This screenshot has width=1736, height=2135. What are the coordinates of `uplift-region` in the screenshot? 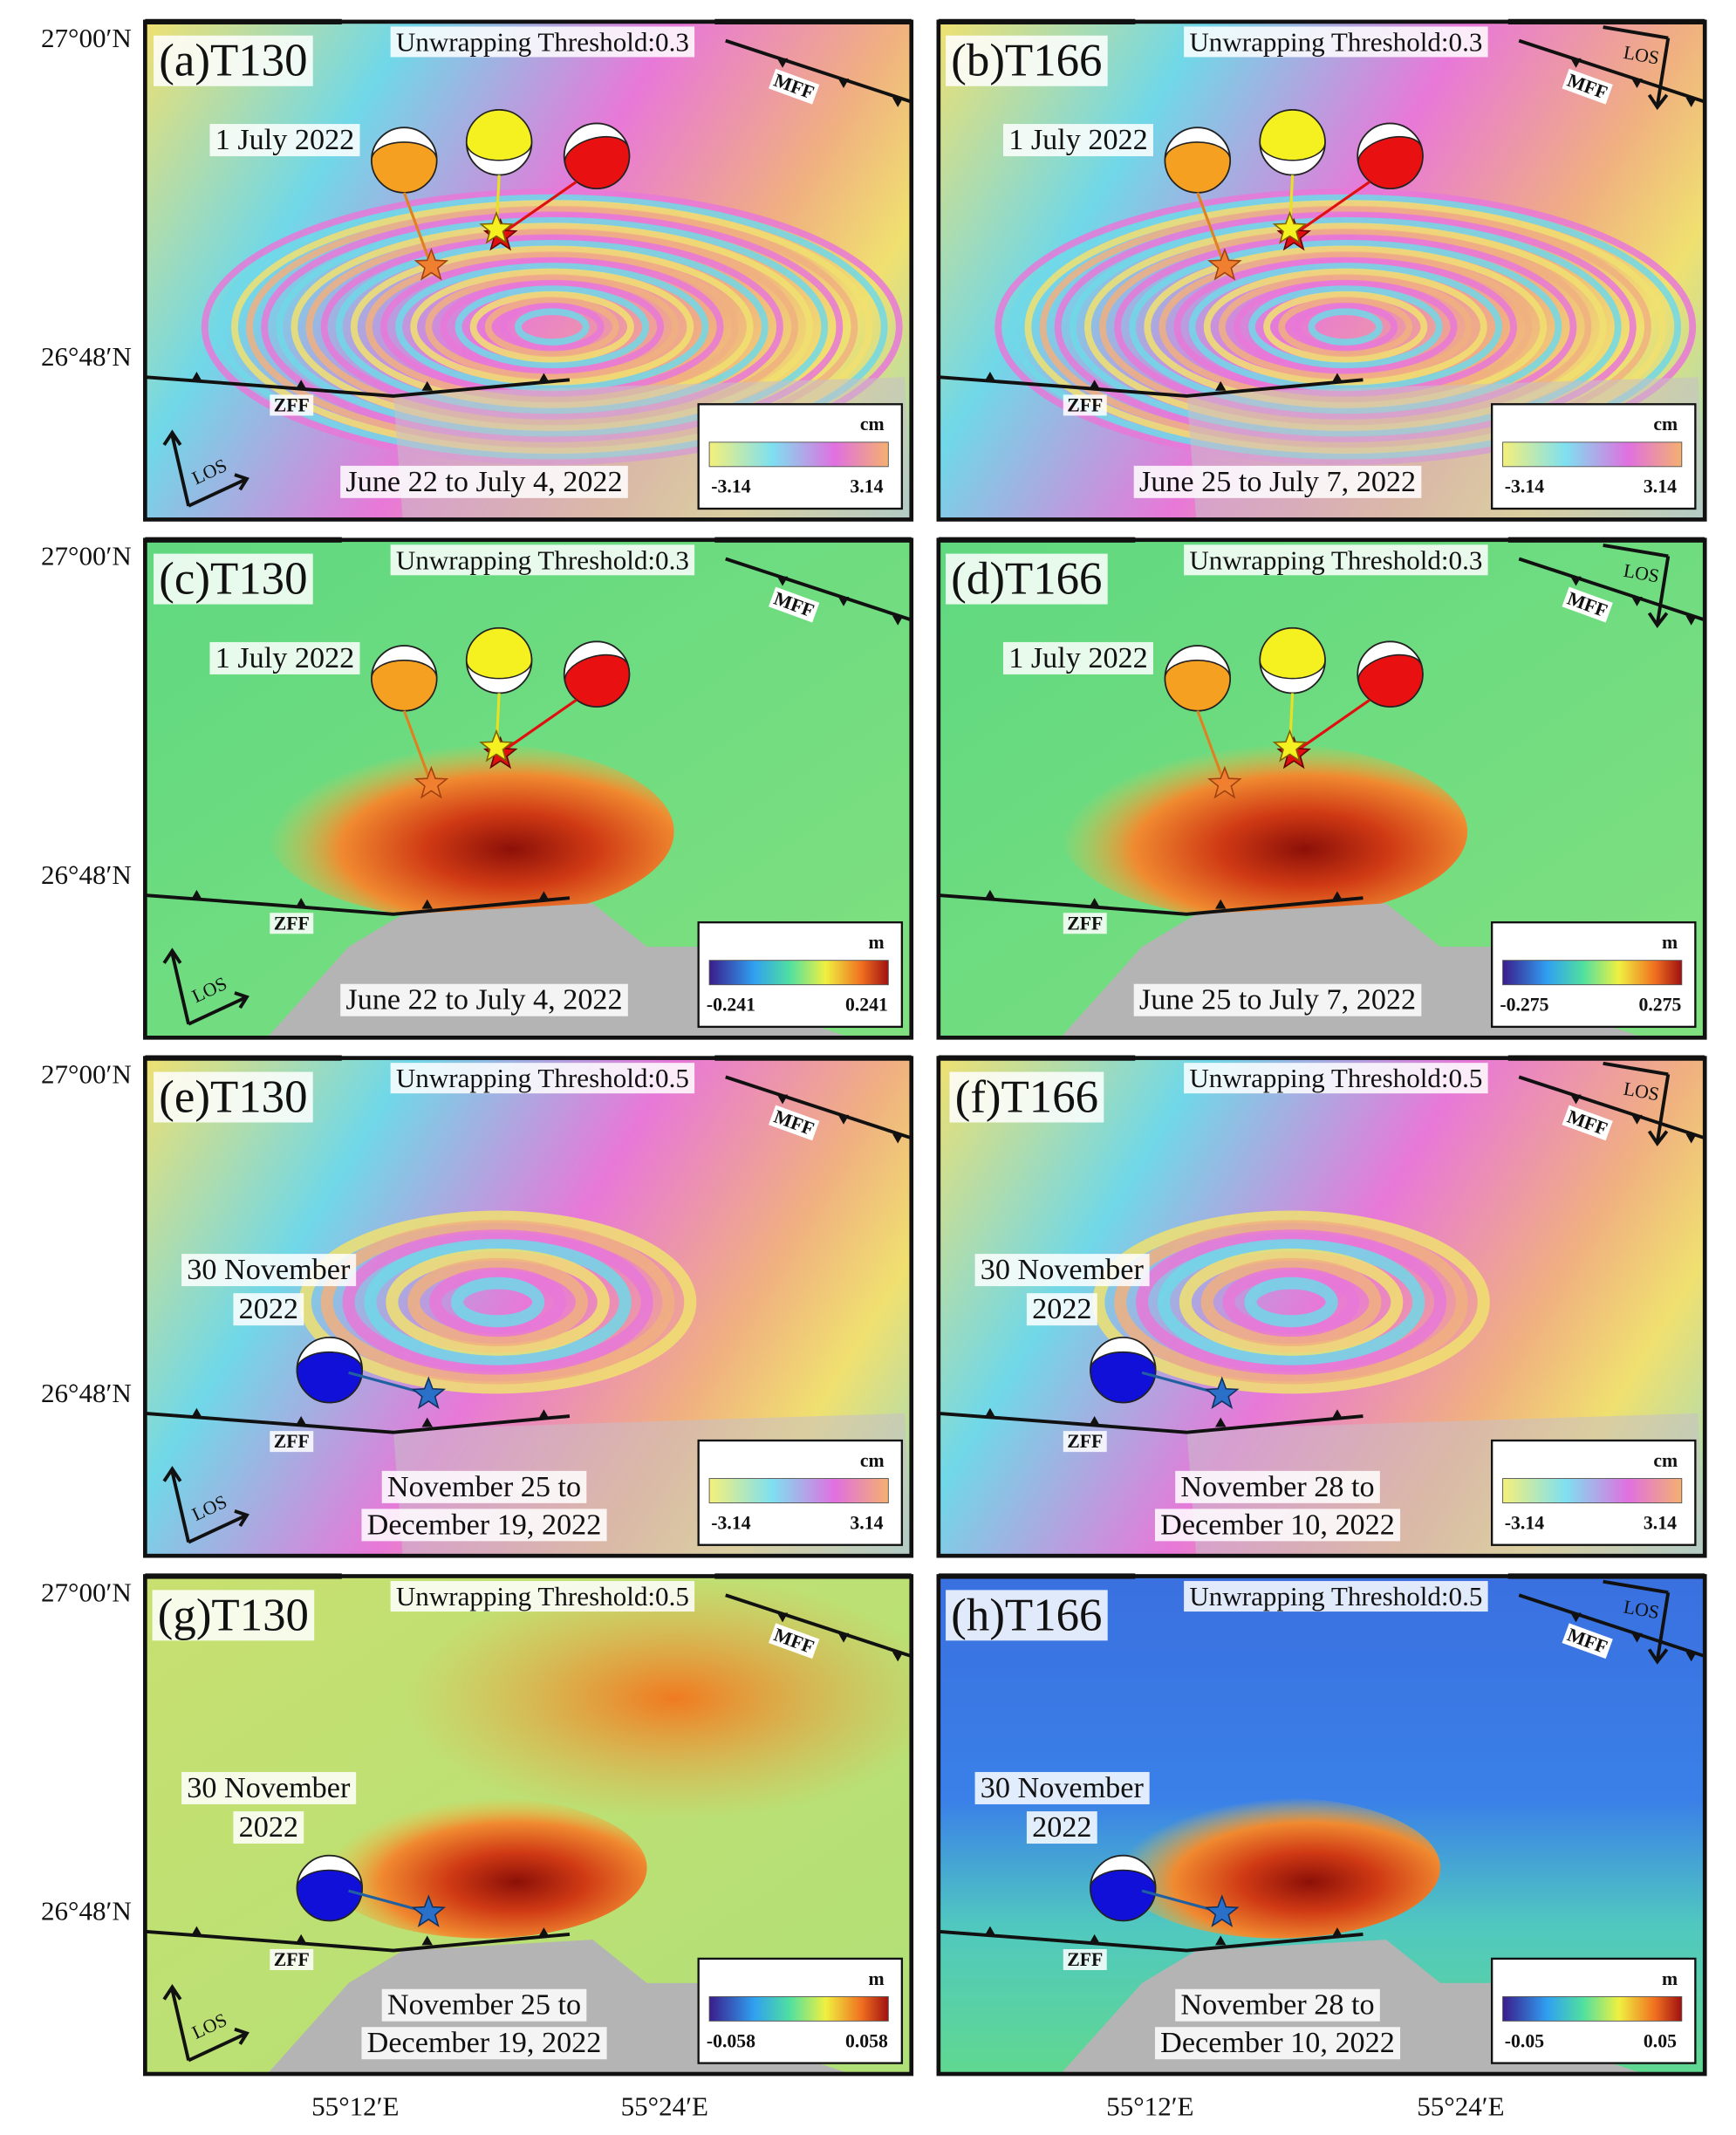 It's located at (657, 1698).